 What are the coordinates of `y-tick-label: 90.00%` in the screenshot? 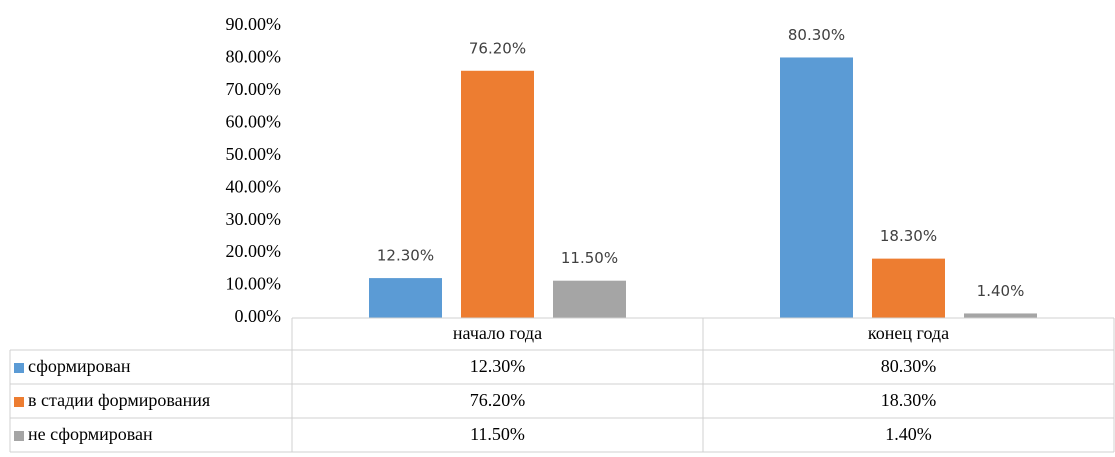 It's located at (254, 24).